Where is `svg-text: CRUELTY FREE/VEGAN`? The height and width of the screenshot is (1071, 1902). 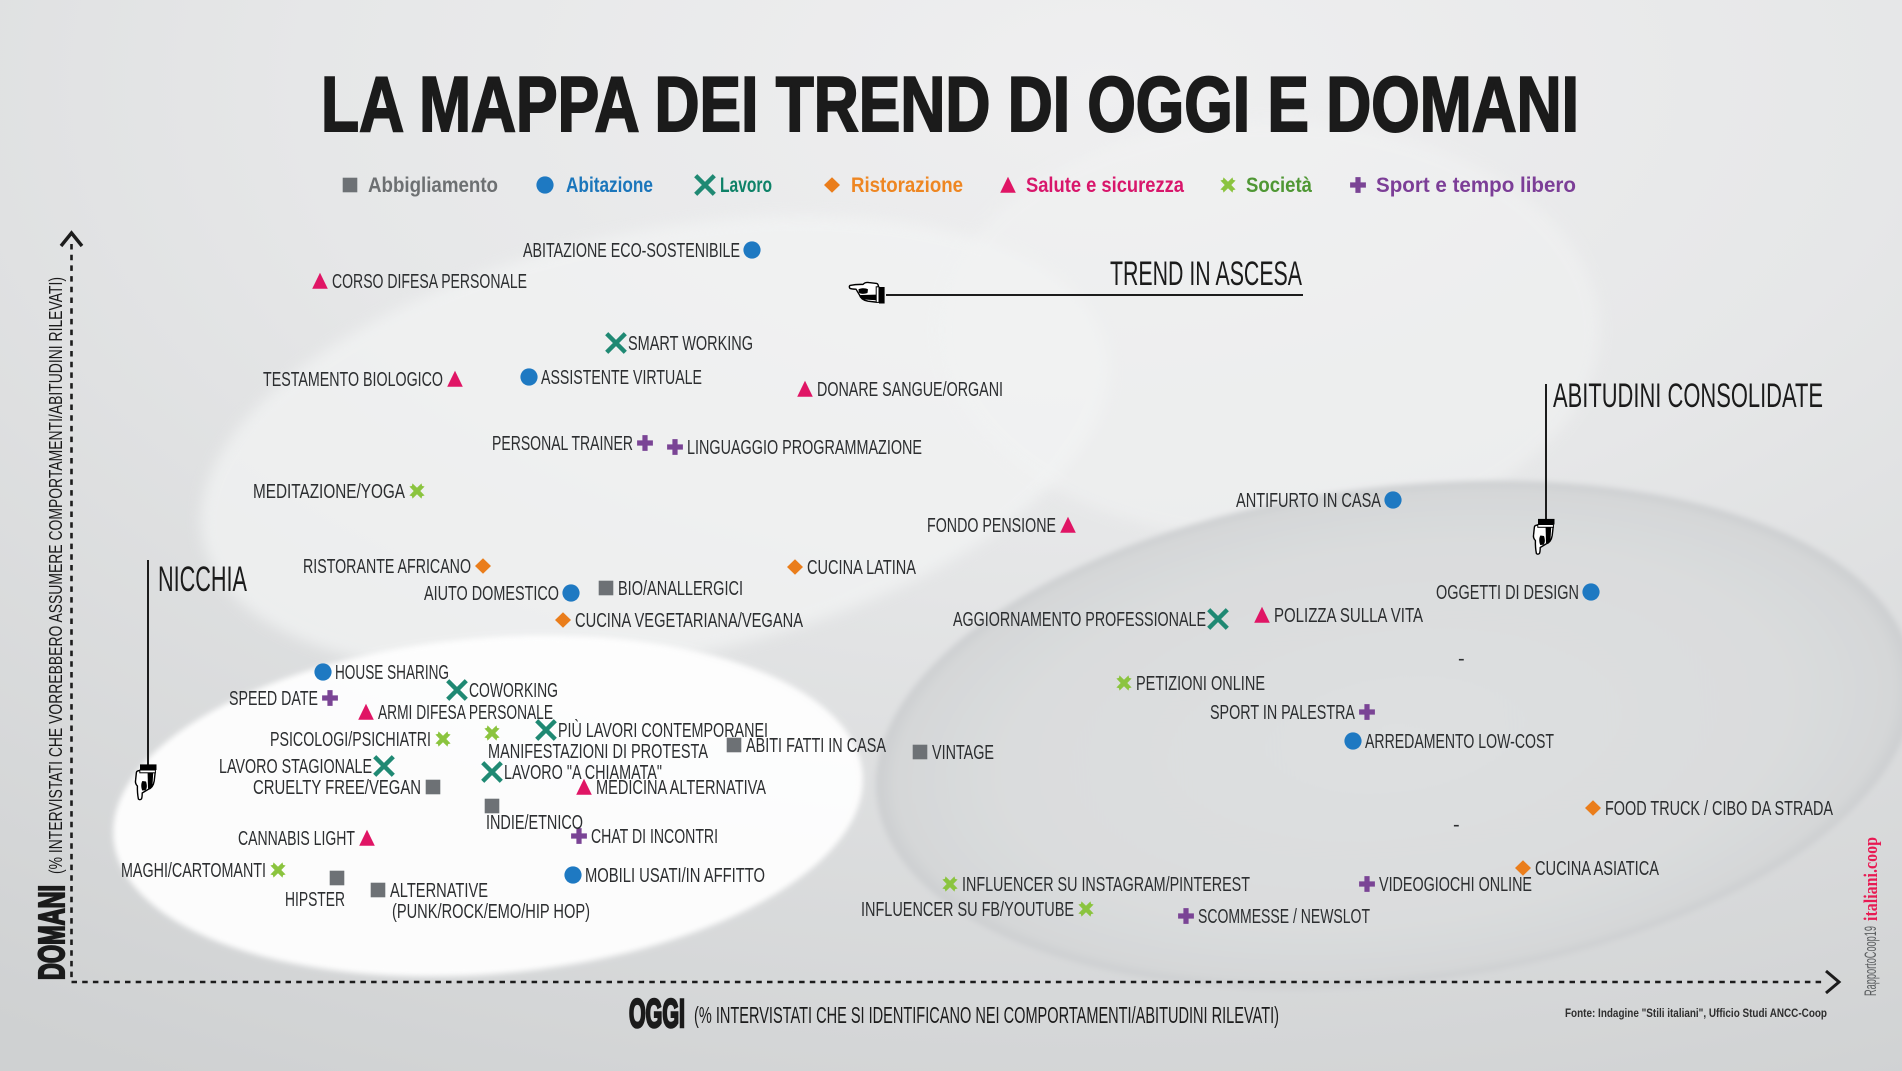 svg-text: CRUELTY FREE/VEGAN is located at coordinates (337, 788).